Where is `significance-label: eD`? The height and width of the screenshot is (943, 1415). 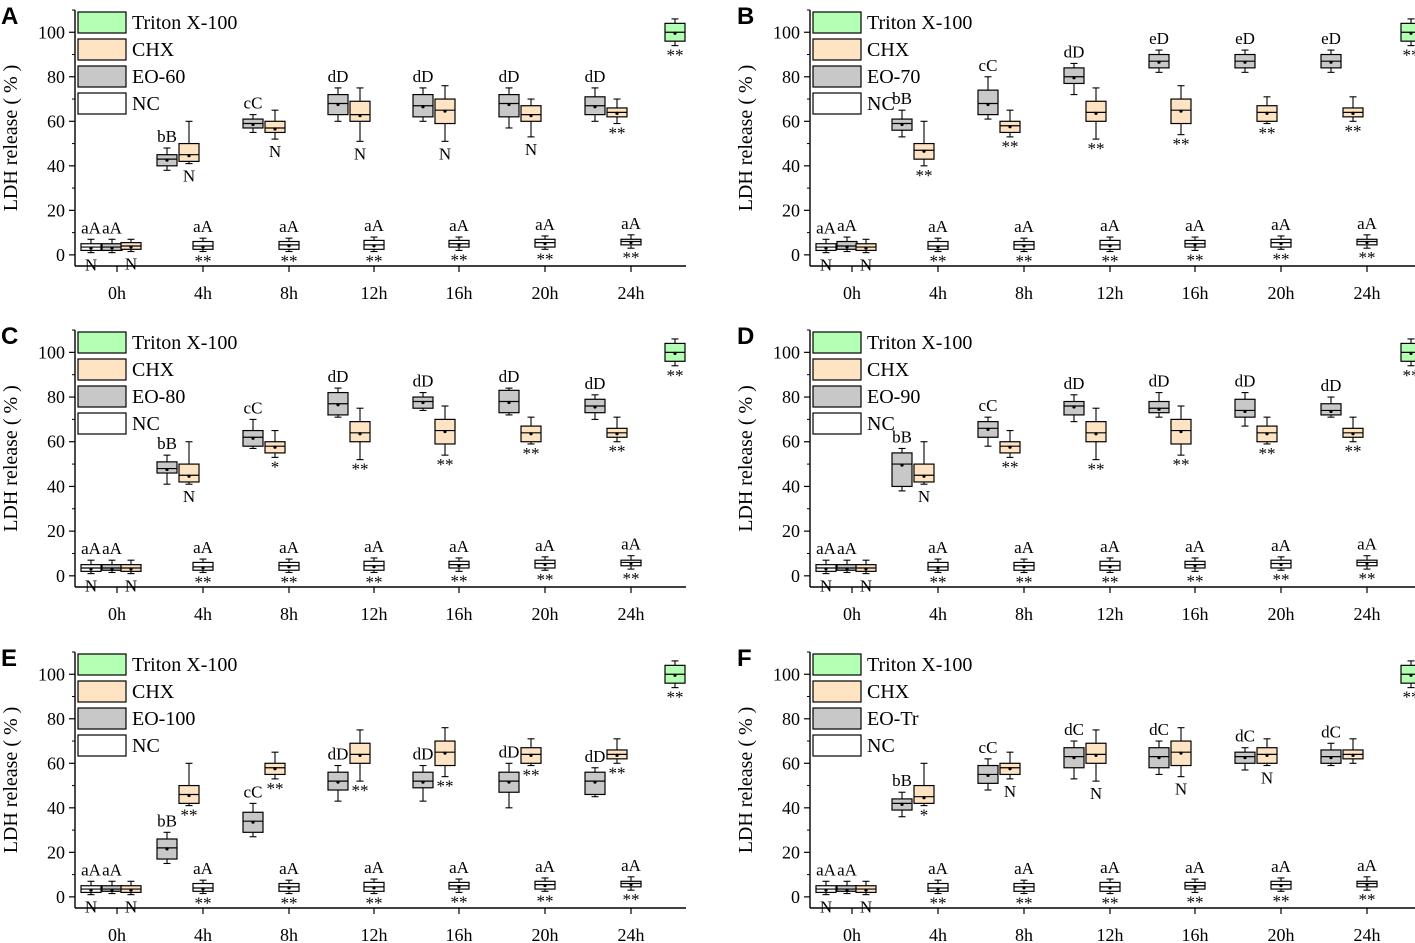
significance-label: eD is located at coordinates (1245, 38).